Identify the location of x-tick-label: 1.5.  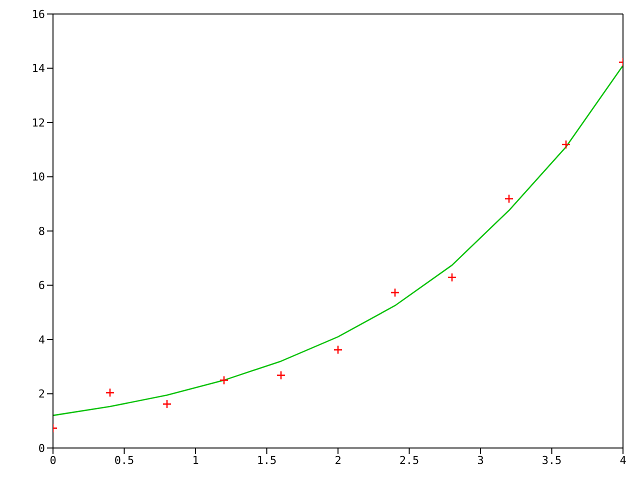
(266, 460).